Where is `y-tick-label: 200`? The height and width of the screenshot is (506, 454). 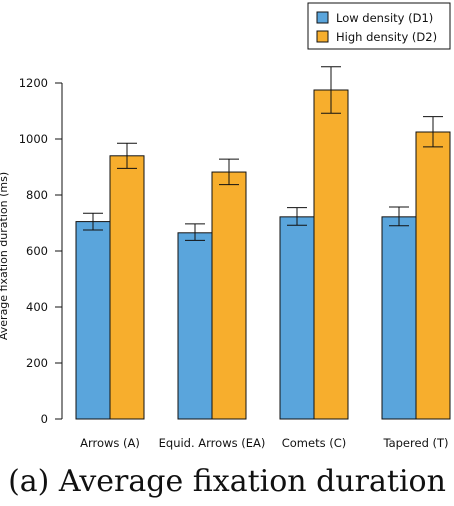
y-tick-label: 200 is located at coordinates (37, 363).